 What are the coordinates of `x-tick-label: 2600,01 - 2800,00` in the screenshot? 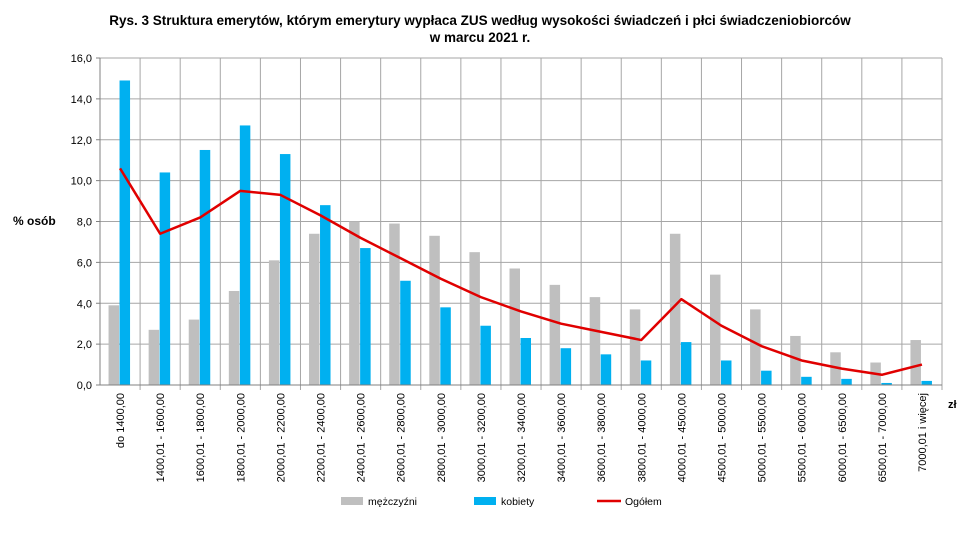 It's located at (402, 437).